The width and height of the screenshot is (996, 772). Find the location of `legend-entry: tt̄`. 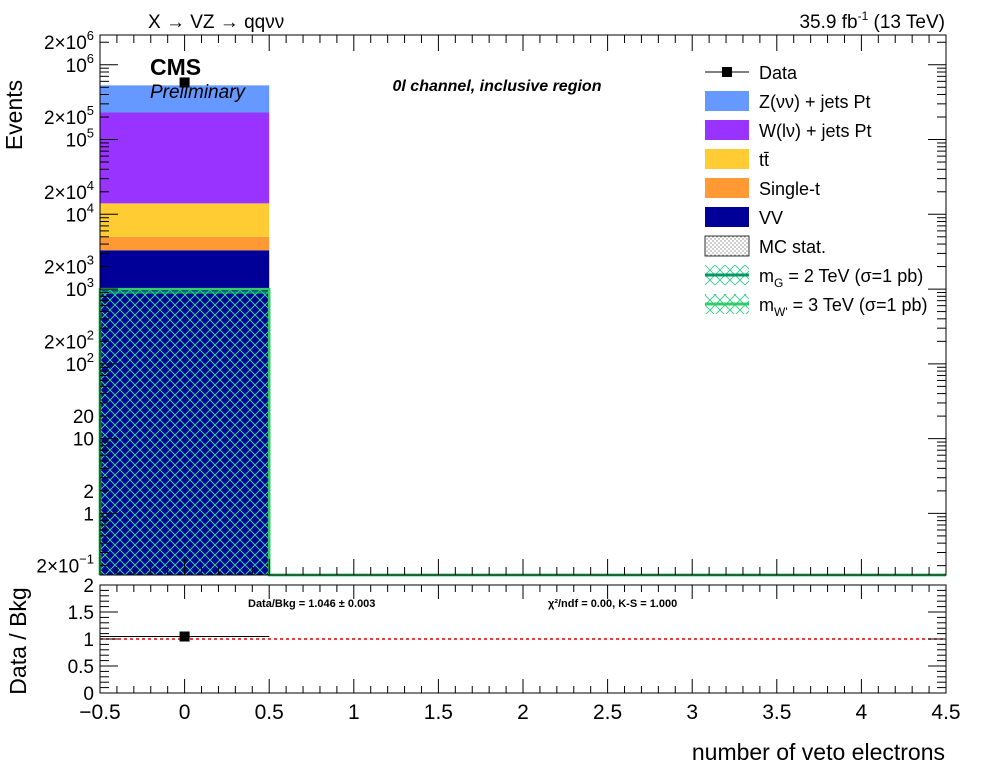

legend-entry: tt̄ is located at coordinates (737, 159).